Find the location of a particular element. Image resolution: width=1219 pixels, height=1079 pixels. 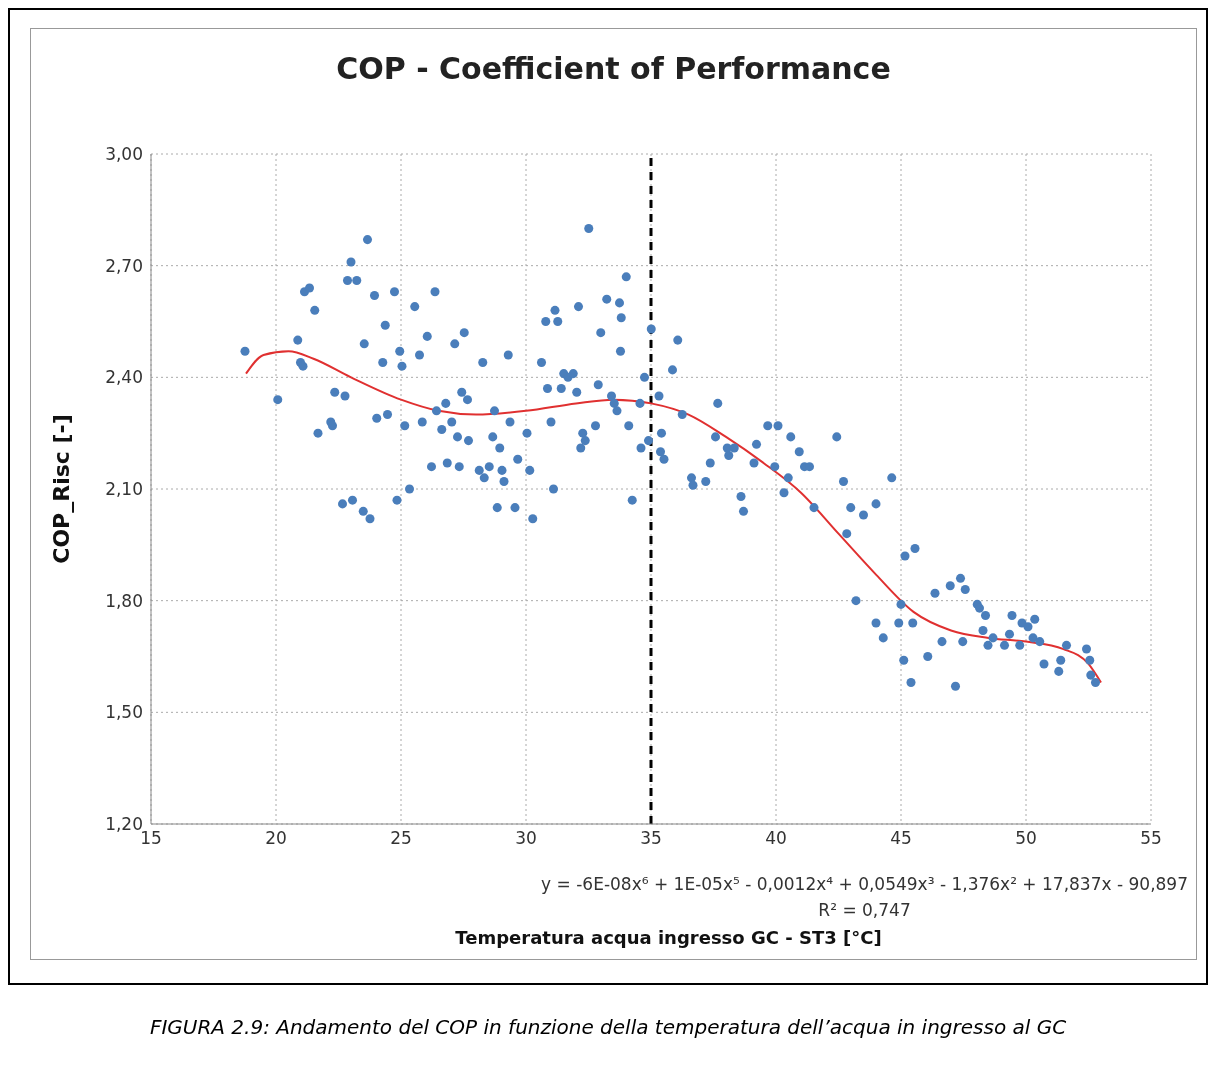

y-tick-label: 1,80 is located at coordinates (124, 600).